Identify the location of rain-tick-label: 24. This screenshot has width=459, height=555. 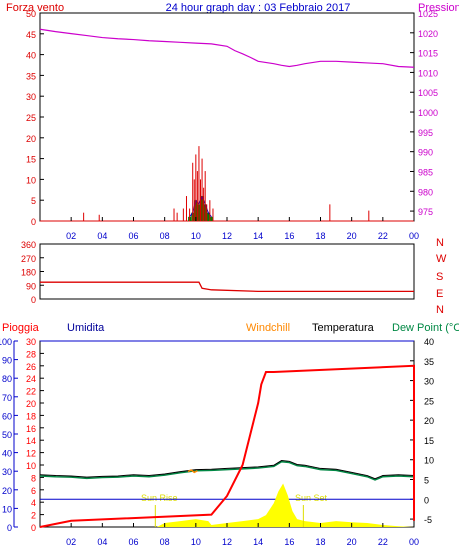
(31, 379).